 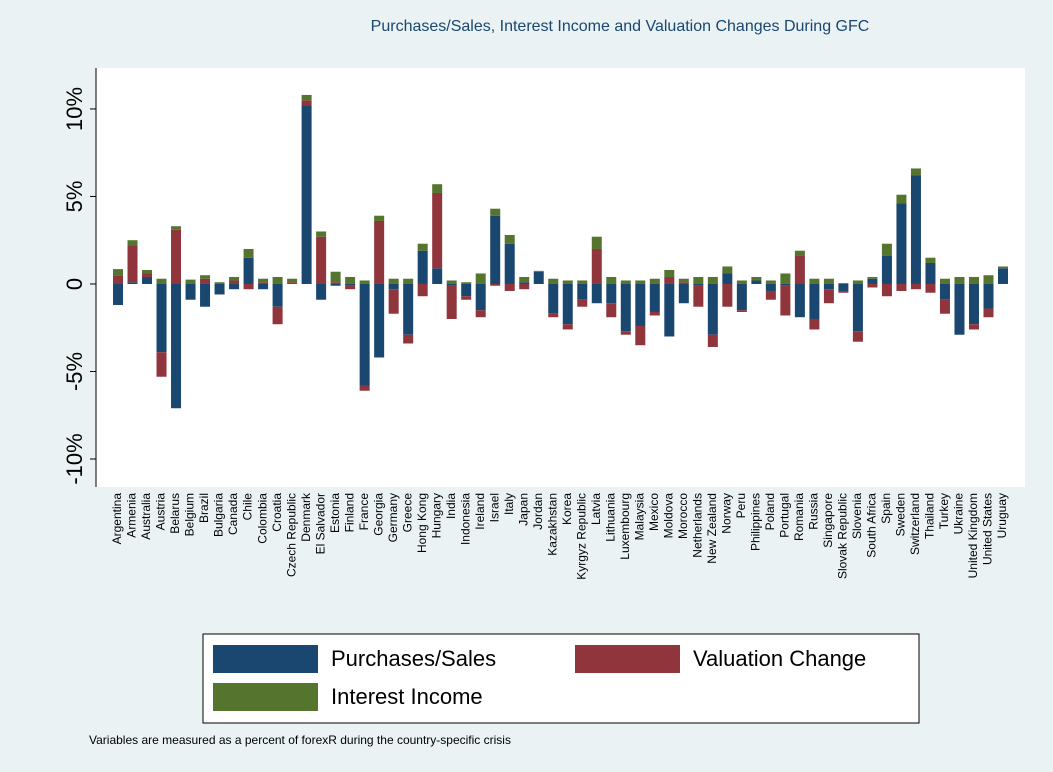 What do you see at coordinates (552, 524) in the screenshot?
I see `x-tick-label: Kazakhstan` at bounding box center [552, 524].